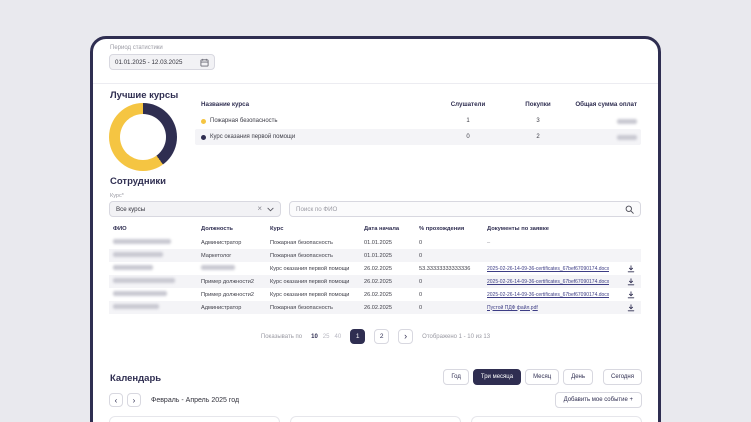 This screenshot has width=751, height=422. I want to click on view-month-button: Месяц, so click(542, 377).